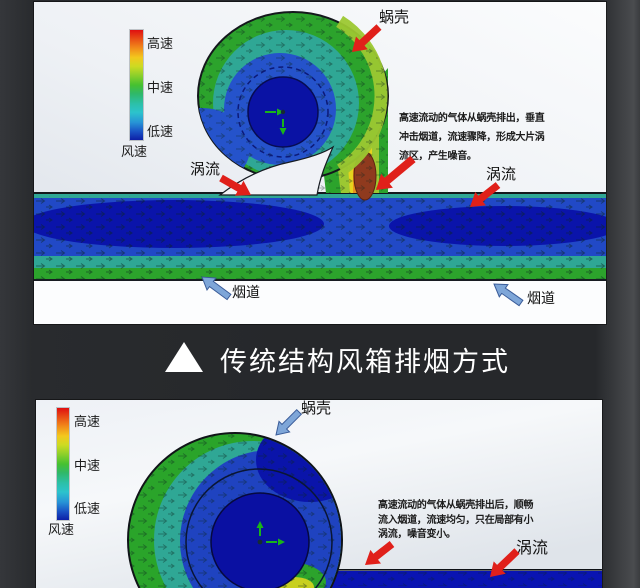 This screenshot has width=640, height=588. I want to click on annotation-line: 高速流动的气体从蜗壳排出，垂直, so click(472, 118).